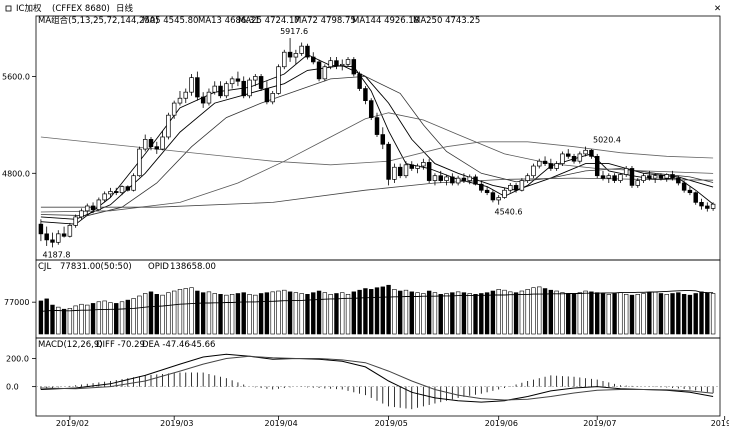 The height and width of the screenshot is (430, 729). What do you see at coordinates (391, 423) in the screenshot?
I see `x-tick-label: 2019/05` at bounding box center [391, 423].